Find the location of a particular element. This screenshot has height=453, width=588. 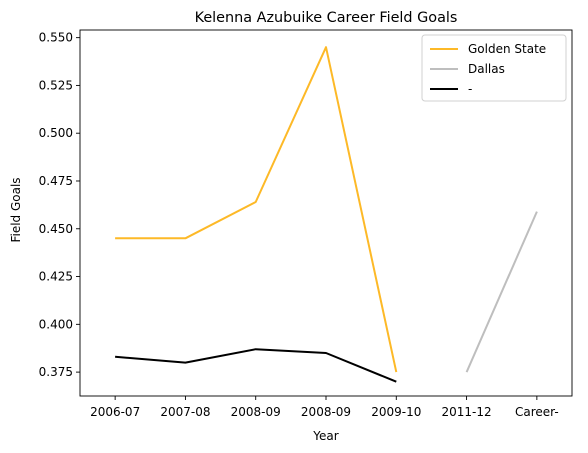

x-tick-label: Career- is located at coordinates (537, 412).